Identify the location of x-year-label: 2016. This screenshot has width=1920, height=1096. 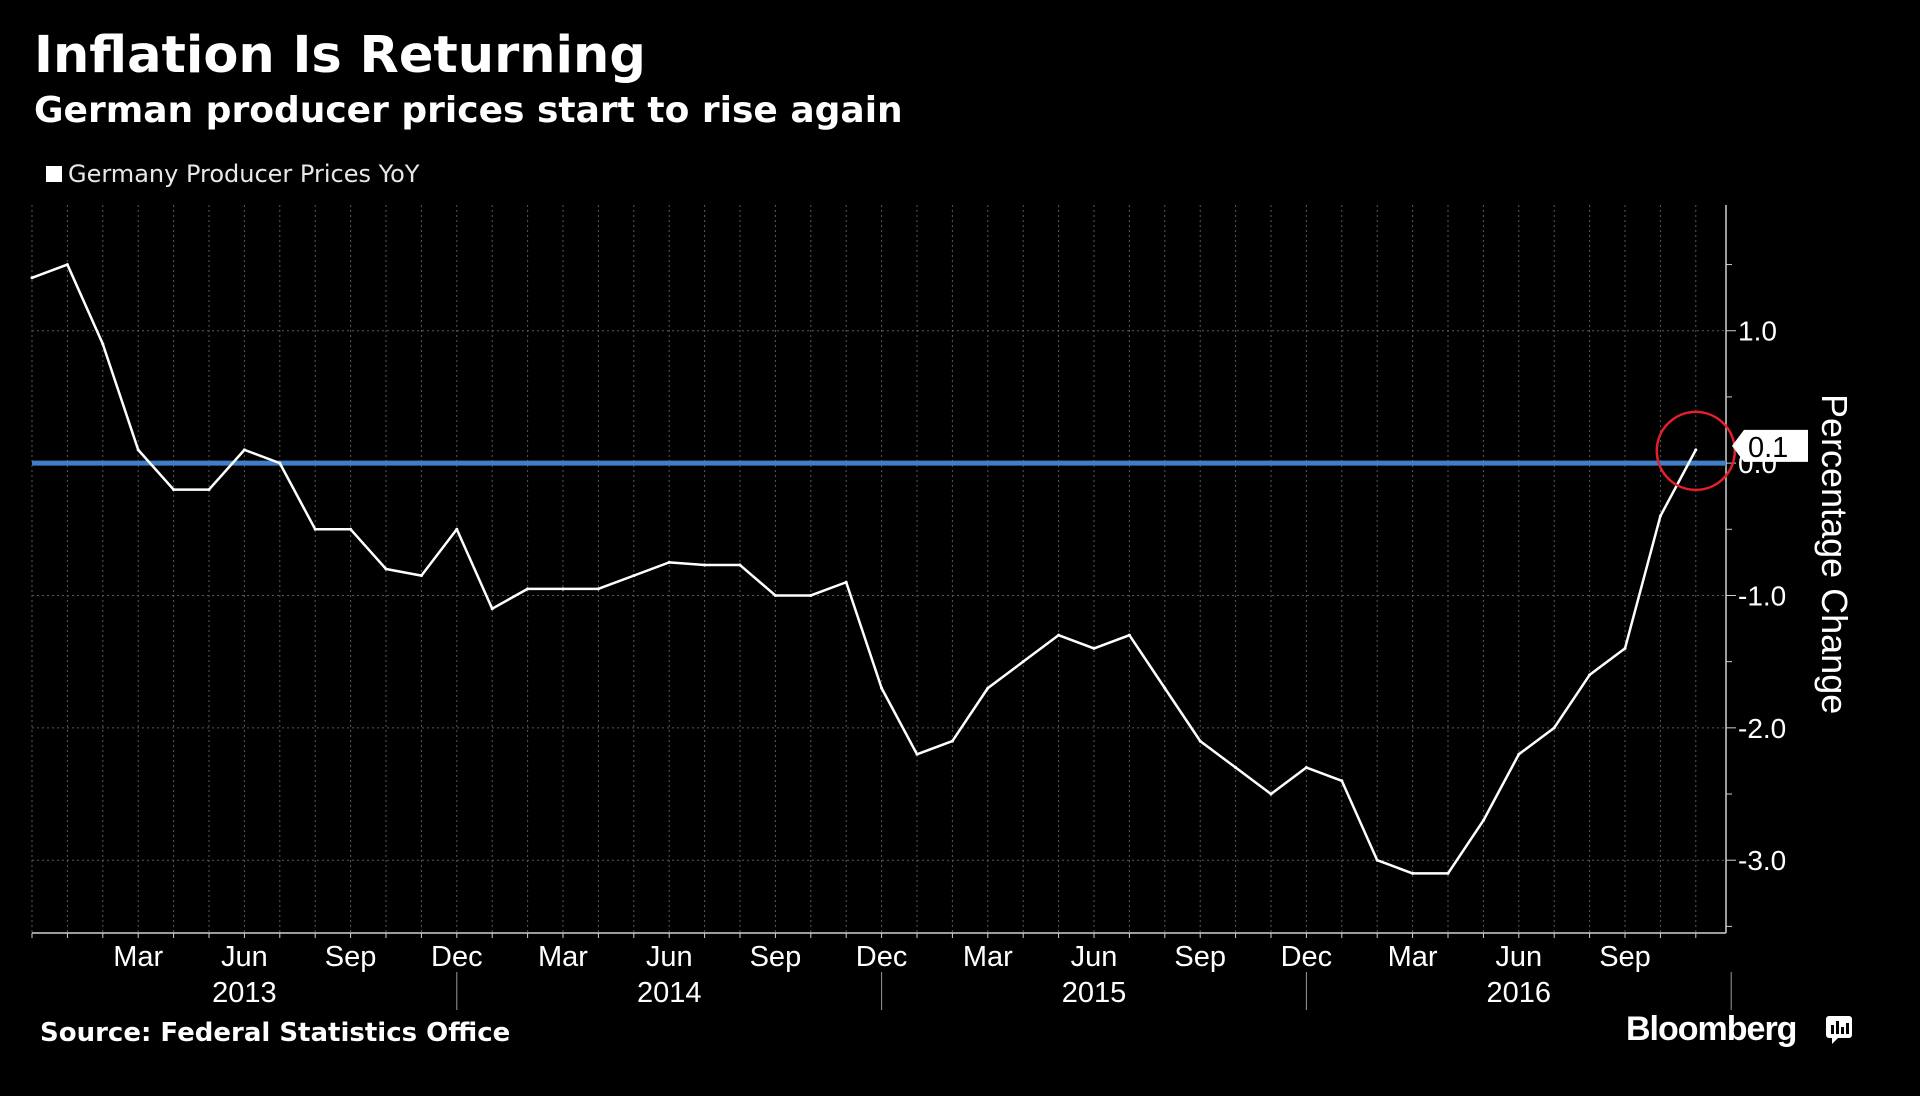
(1519, 993).